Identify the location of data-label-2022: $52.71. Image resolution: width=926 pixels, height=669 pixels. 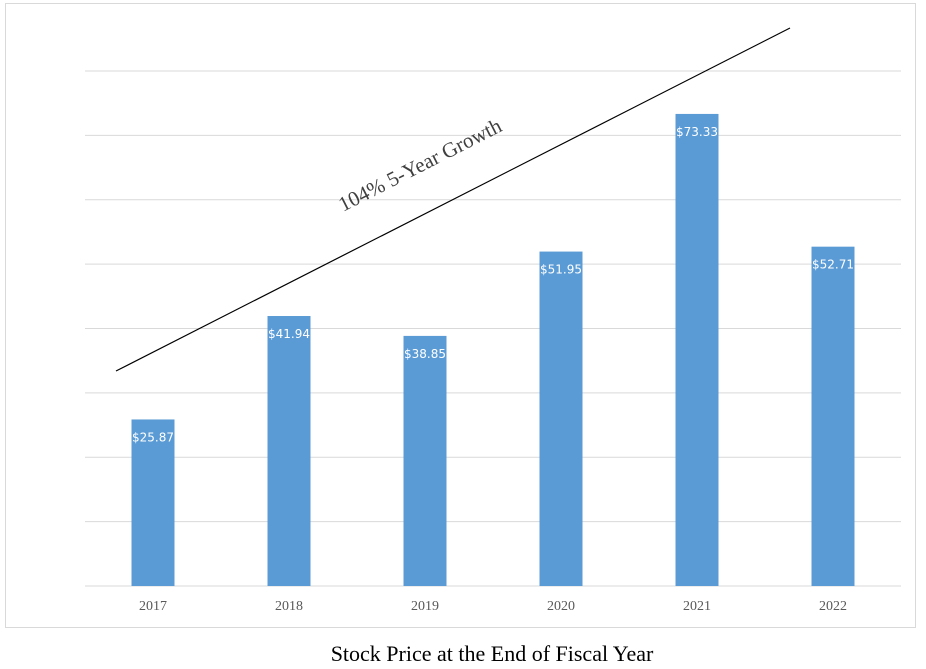
(833, 265).